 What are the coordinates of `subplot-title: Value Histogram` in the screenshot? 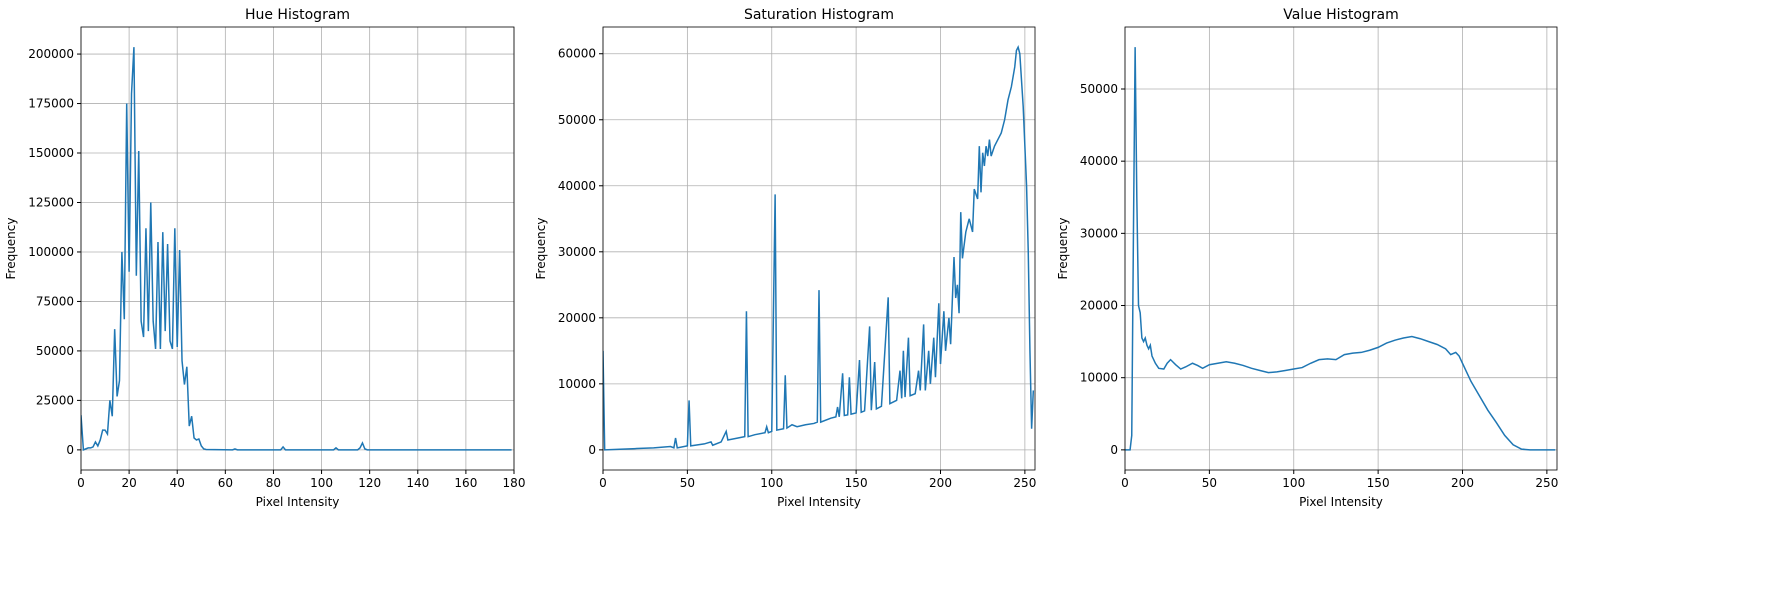 It's located at (1341, 15).